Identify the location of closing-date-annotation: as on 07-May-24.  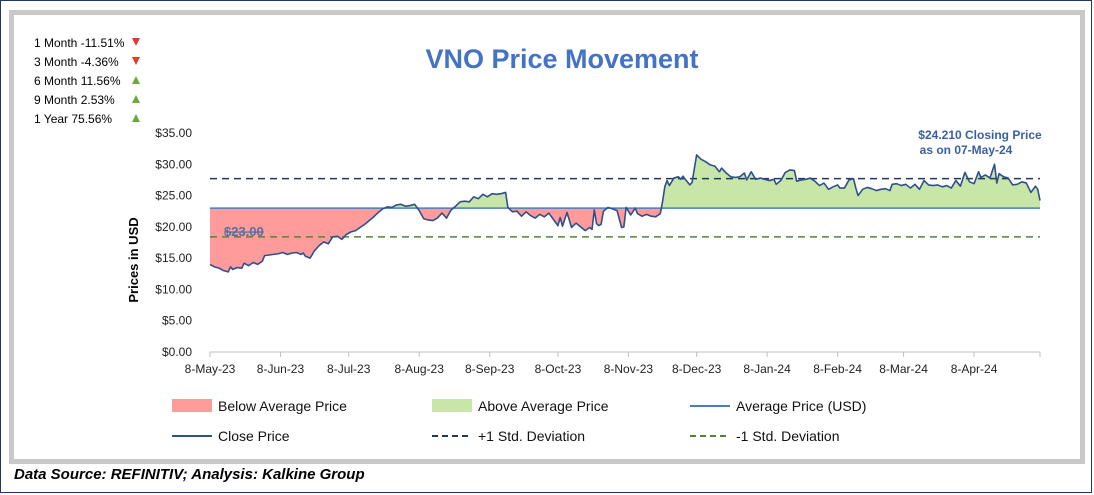
(966, 150).